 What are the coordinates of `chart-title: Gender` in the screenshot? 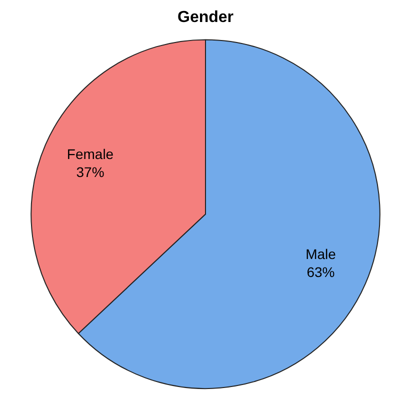 It's located at (205, 17).